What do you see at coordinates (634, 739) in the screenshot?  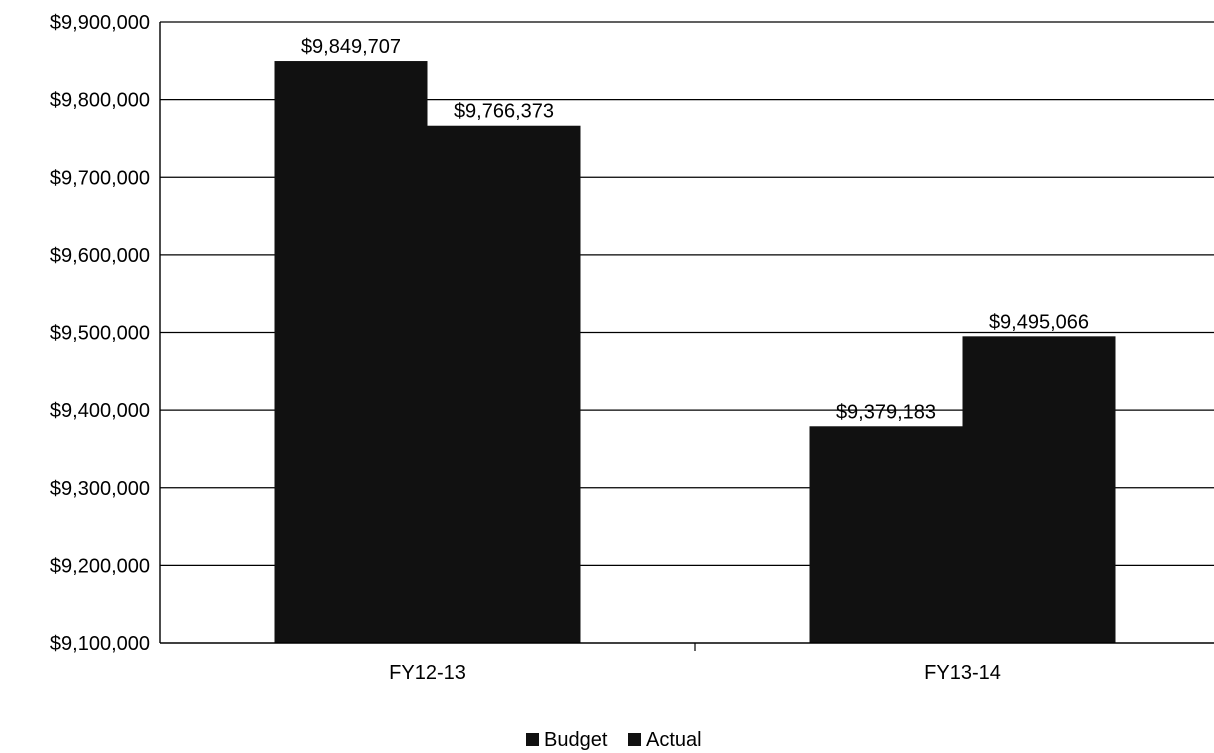 I see `legend-swatch-actual` at bounding box center [634, 739].